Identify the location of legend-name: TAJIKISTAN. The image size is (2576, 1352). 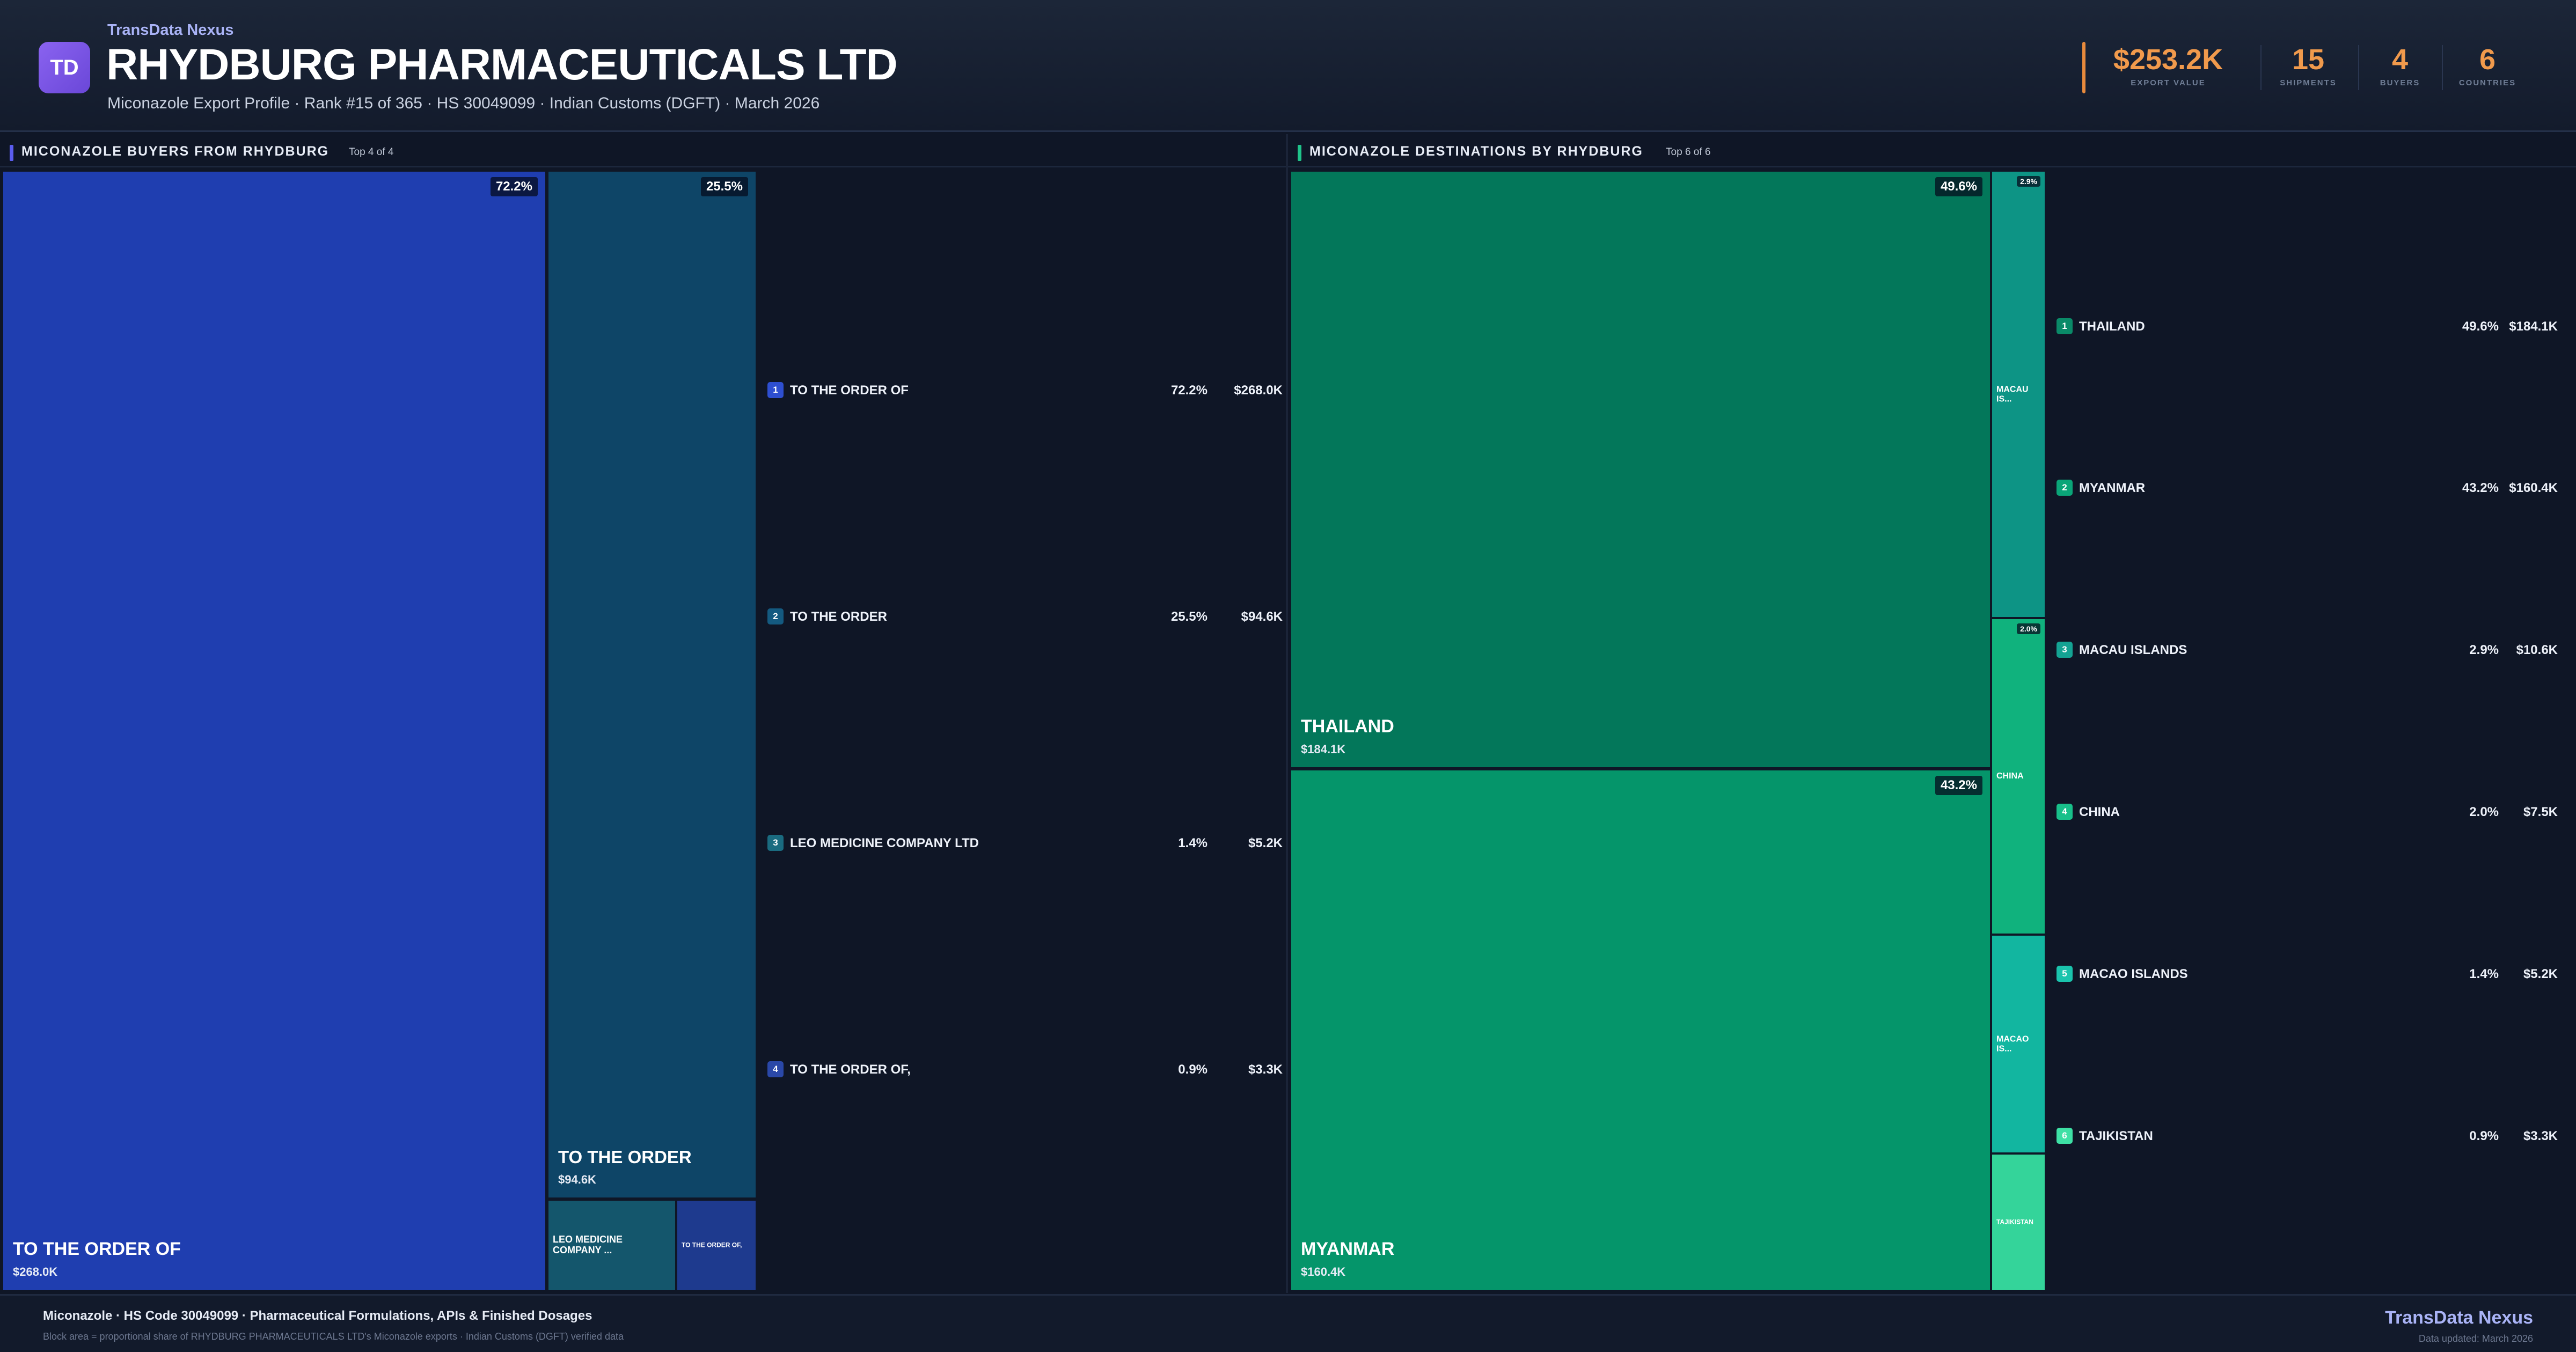
(2116, 1136).